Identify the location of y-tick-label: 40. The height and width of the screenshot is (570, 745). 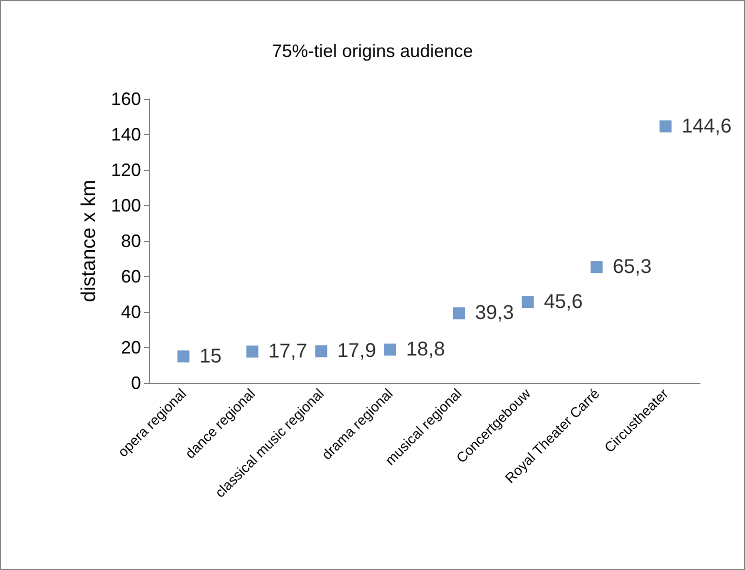
(130, 312).